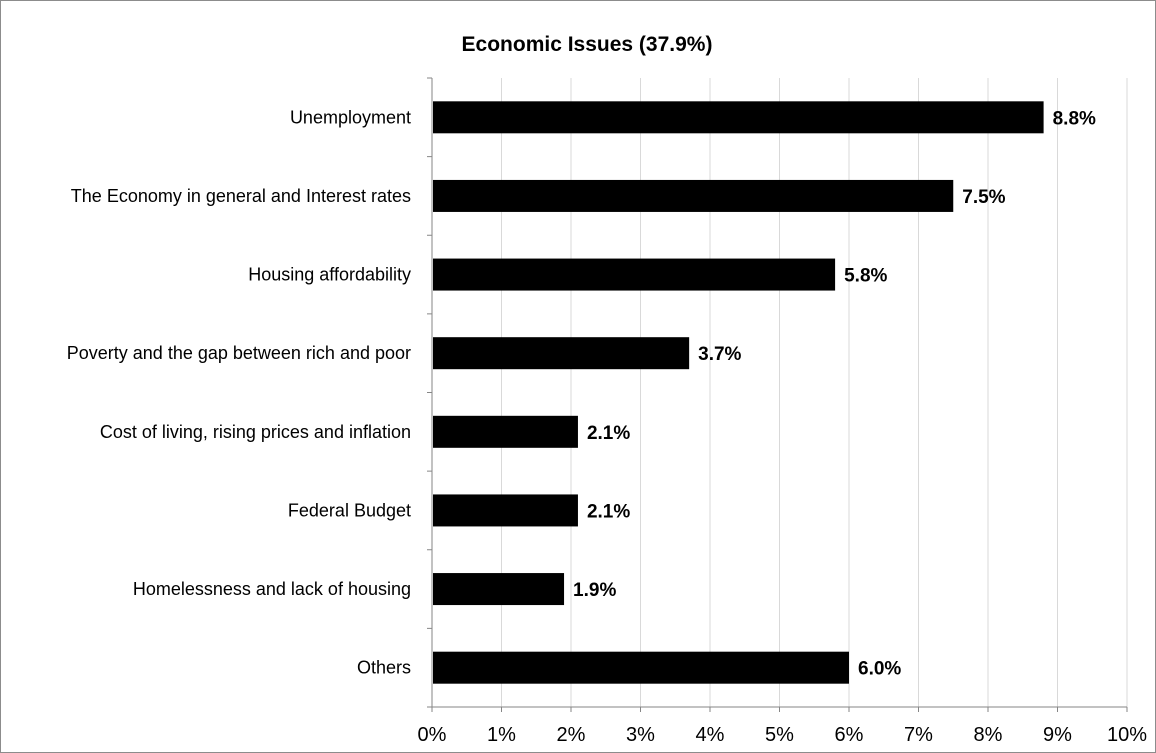 This screenshot has width=1156, height=753. Describe the element at coordinates (329, 275) in the screenshot. I see `category-label: Housing affordability` at that location.